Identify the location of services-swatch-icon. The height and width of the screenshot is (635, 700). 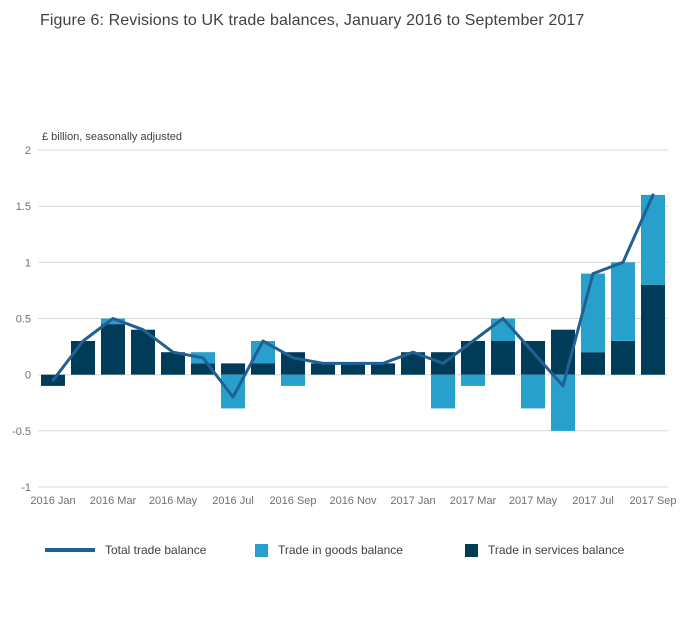
(471, 550).